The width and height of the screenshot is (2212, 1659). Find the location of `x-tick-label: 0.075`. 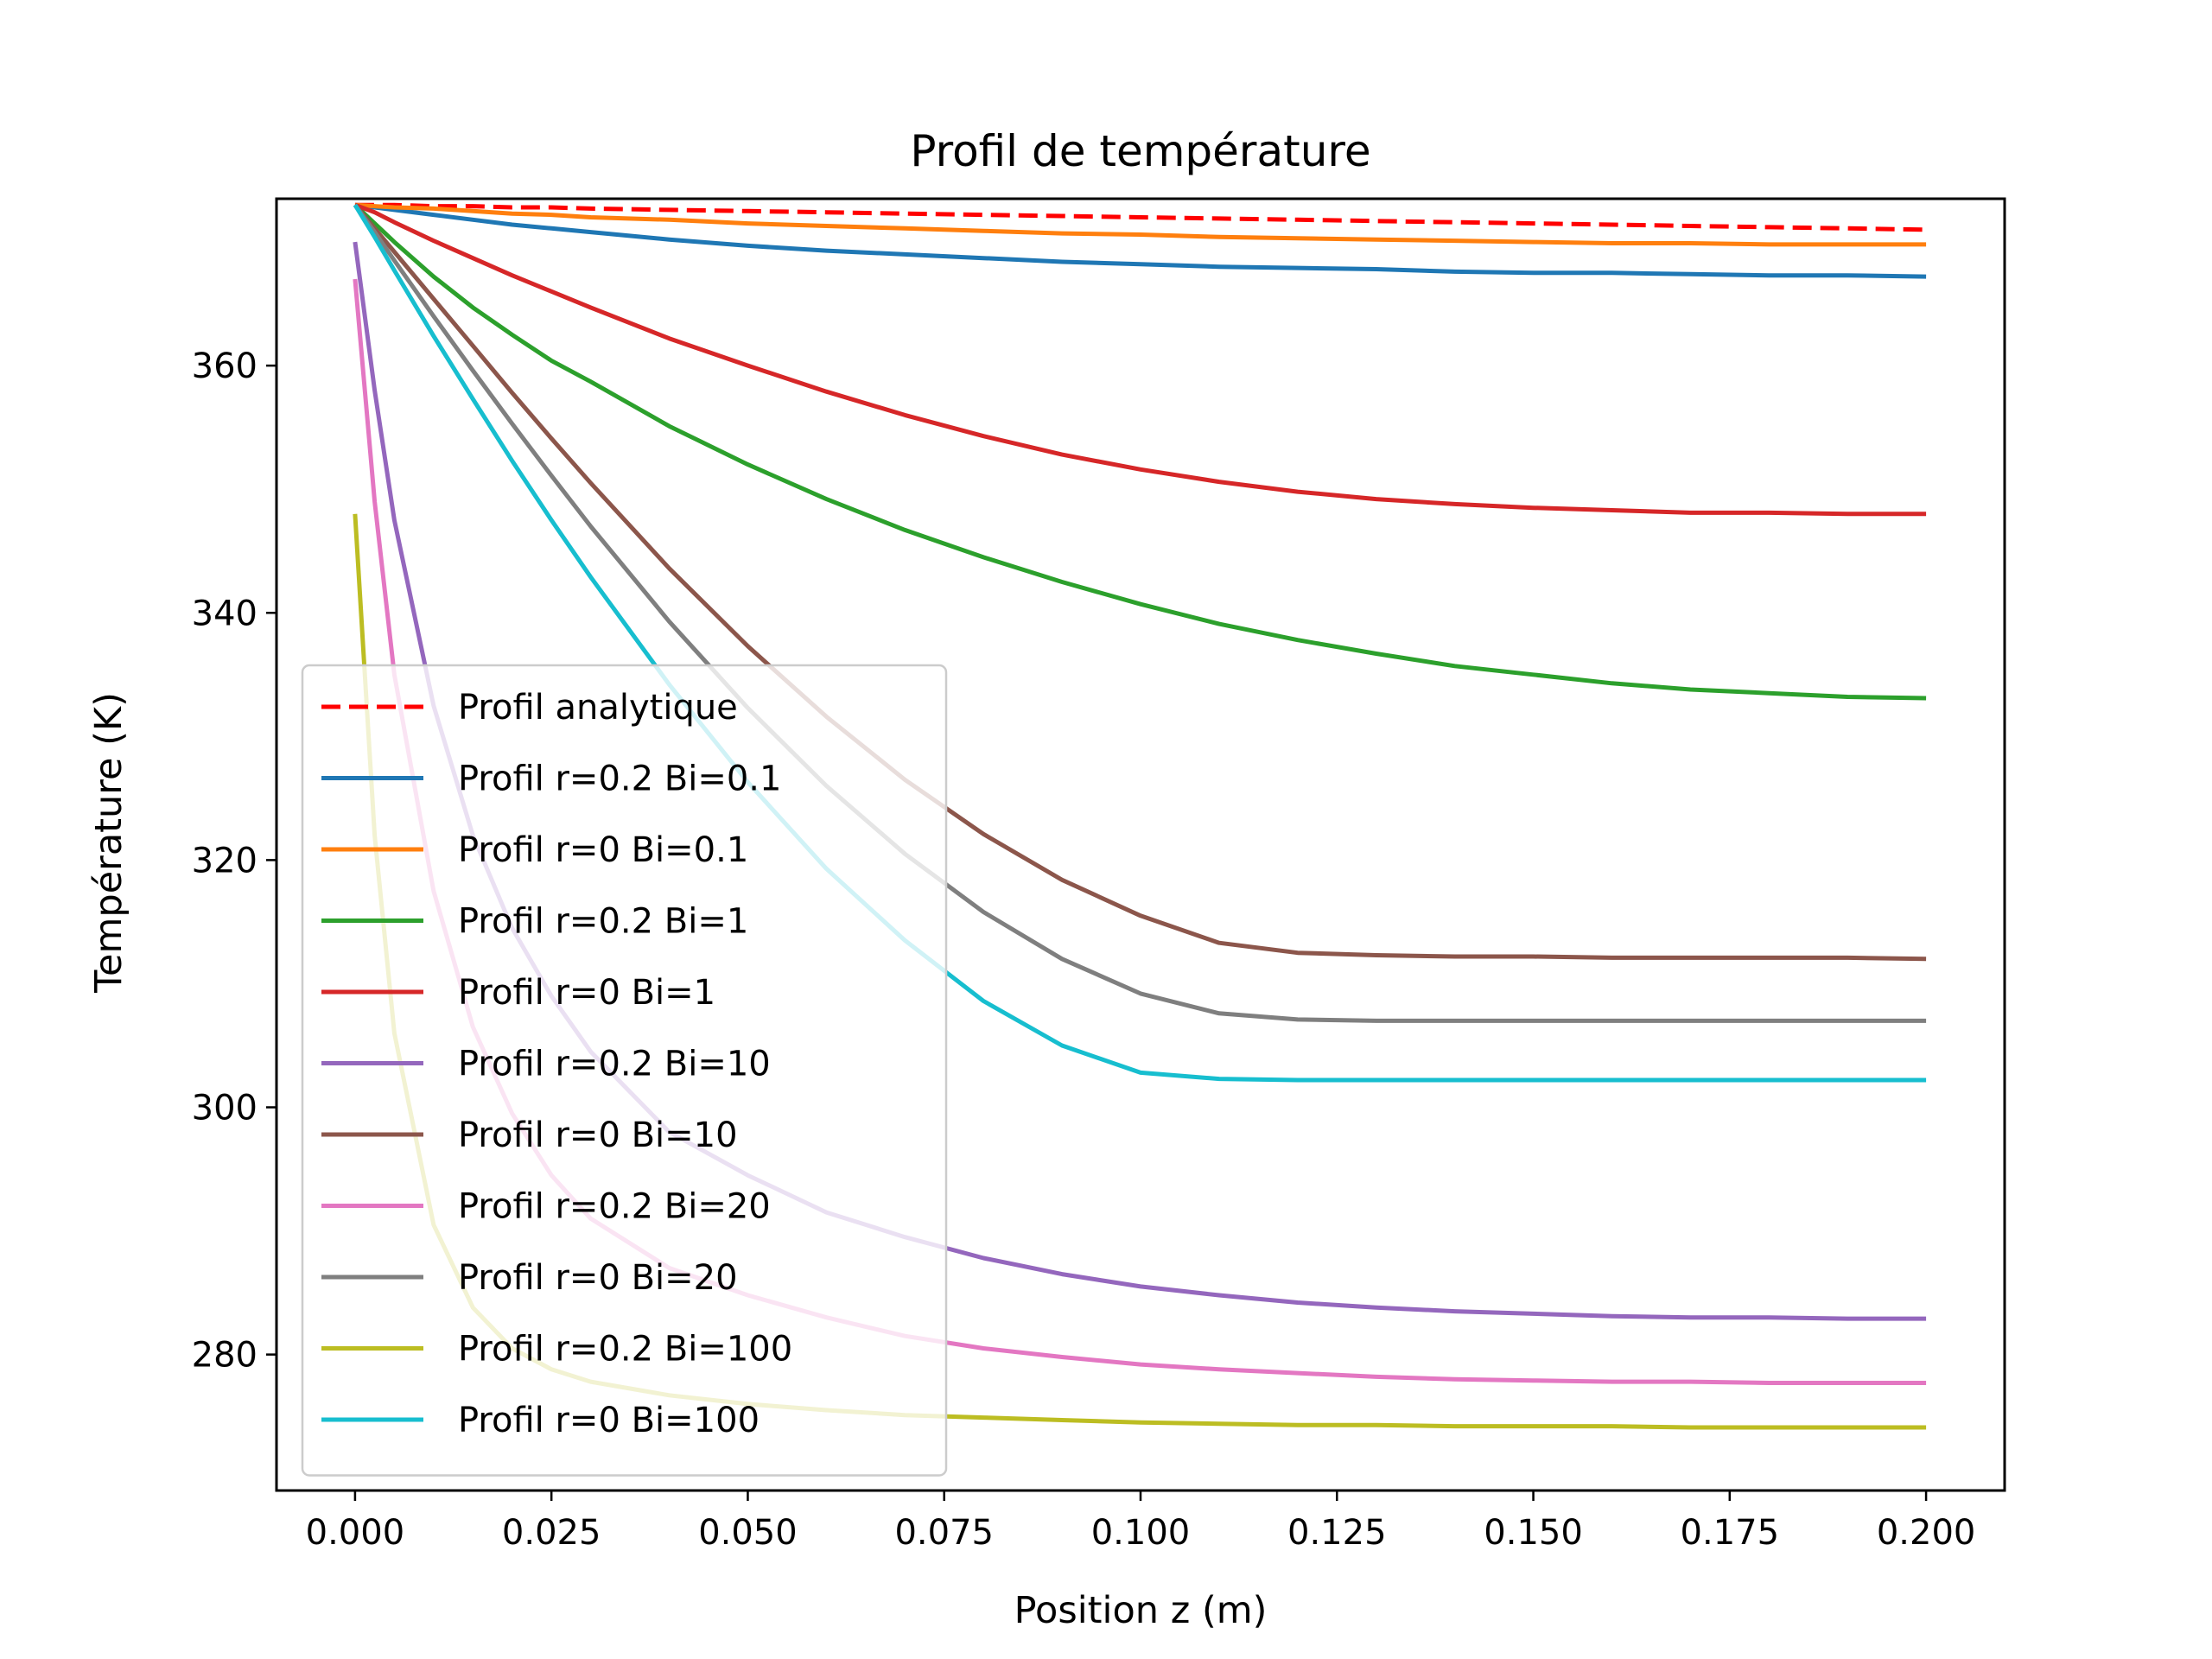

x-tick-label: 0.075 is located at coordinates (944, 1533).